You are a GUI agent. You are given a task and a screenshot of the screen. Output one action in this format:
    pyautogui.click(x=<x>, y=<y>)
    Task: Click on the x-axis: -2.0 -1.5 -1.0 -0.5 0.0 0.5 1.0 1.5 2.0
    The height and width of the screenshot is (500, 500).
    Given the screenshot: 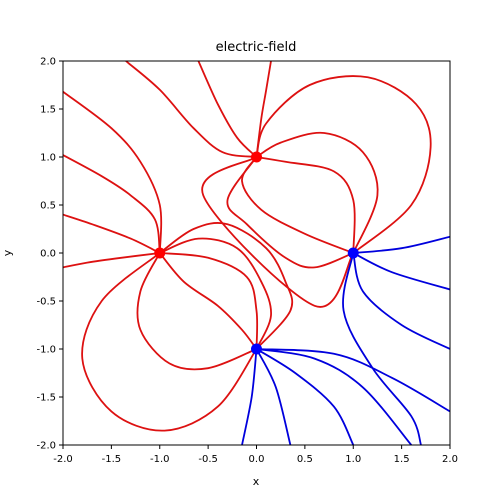 What is the action you would take?
    pyautogui.click(x=255, y=455)
    